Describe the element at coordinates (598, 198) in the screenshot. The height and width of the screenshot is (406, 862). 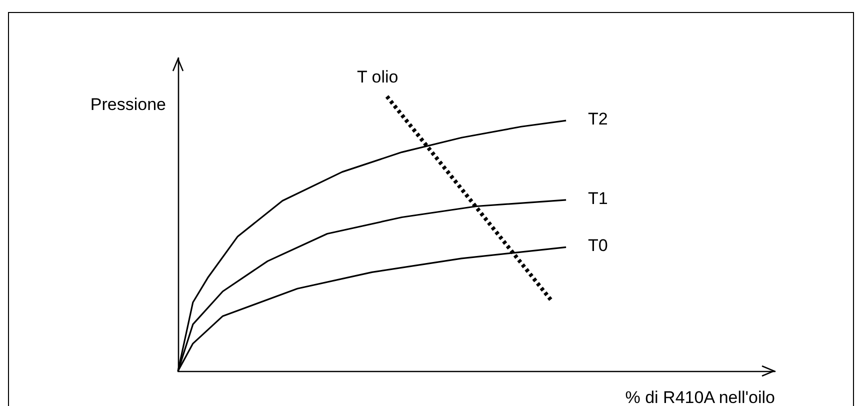
I see `series-label: T1` at that location.